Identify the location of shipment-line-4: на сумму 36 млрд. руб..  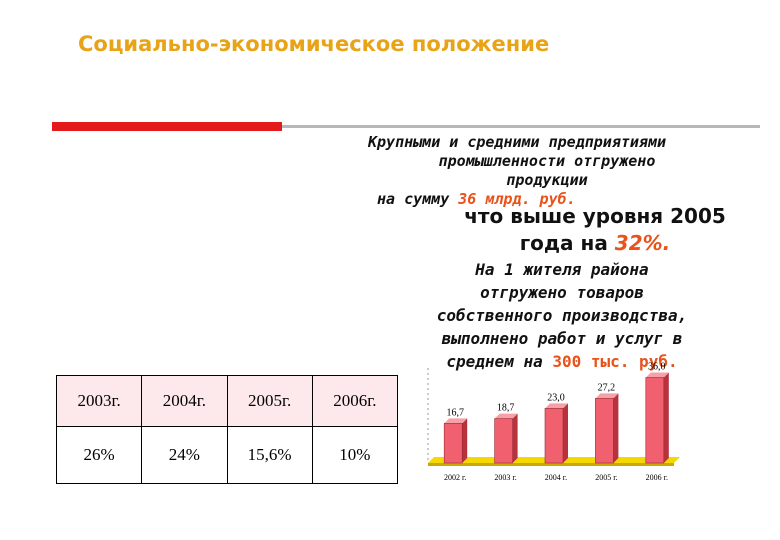
(517, 199).